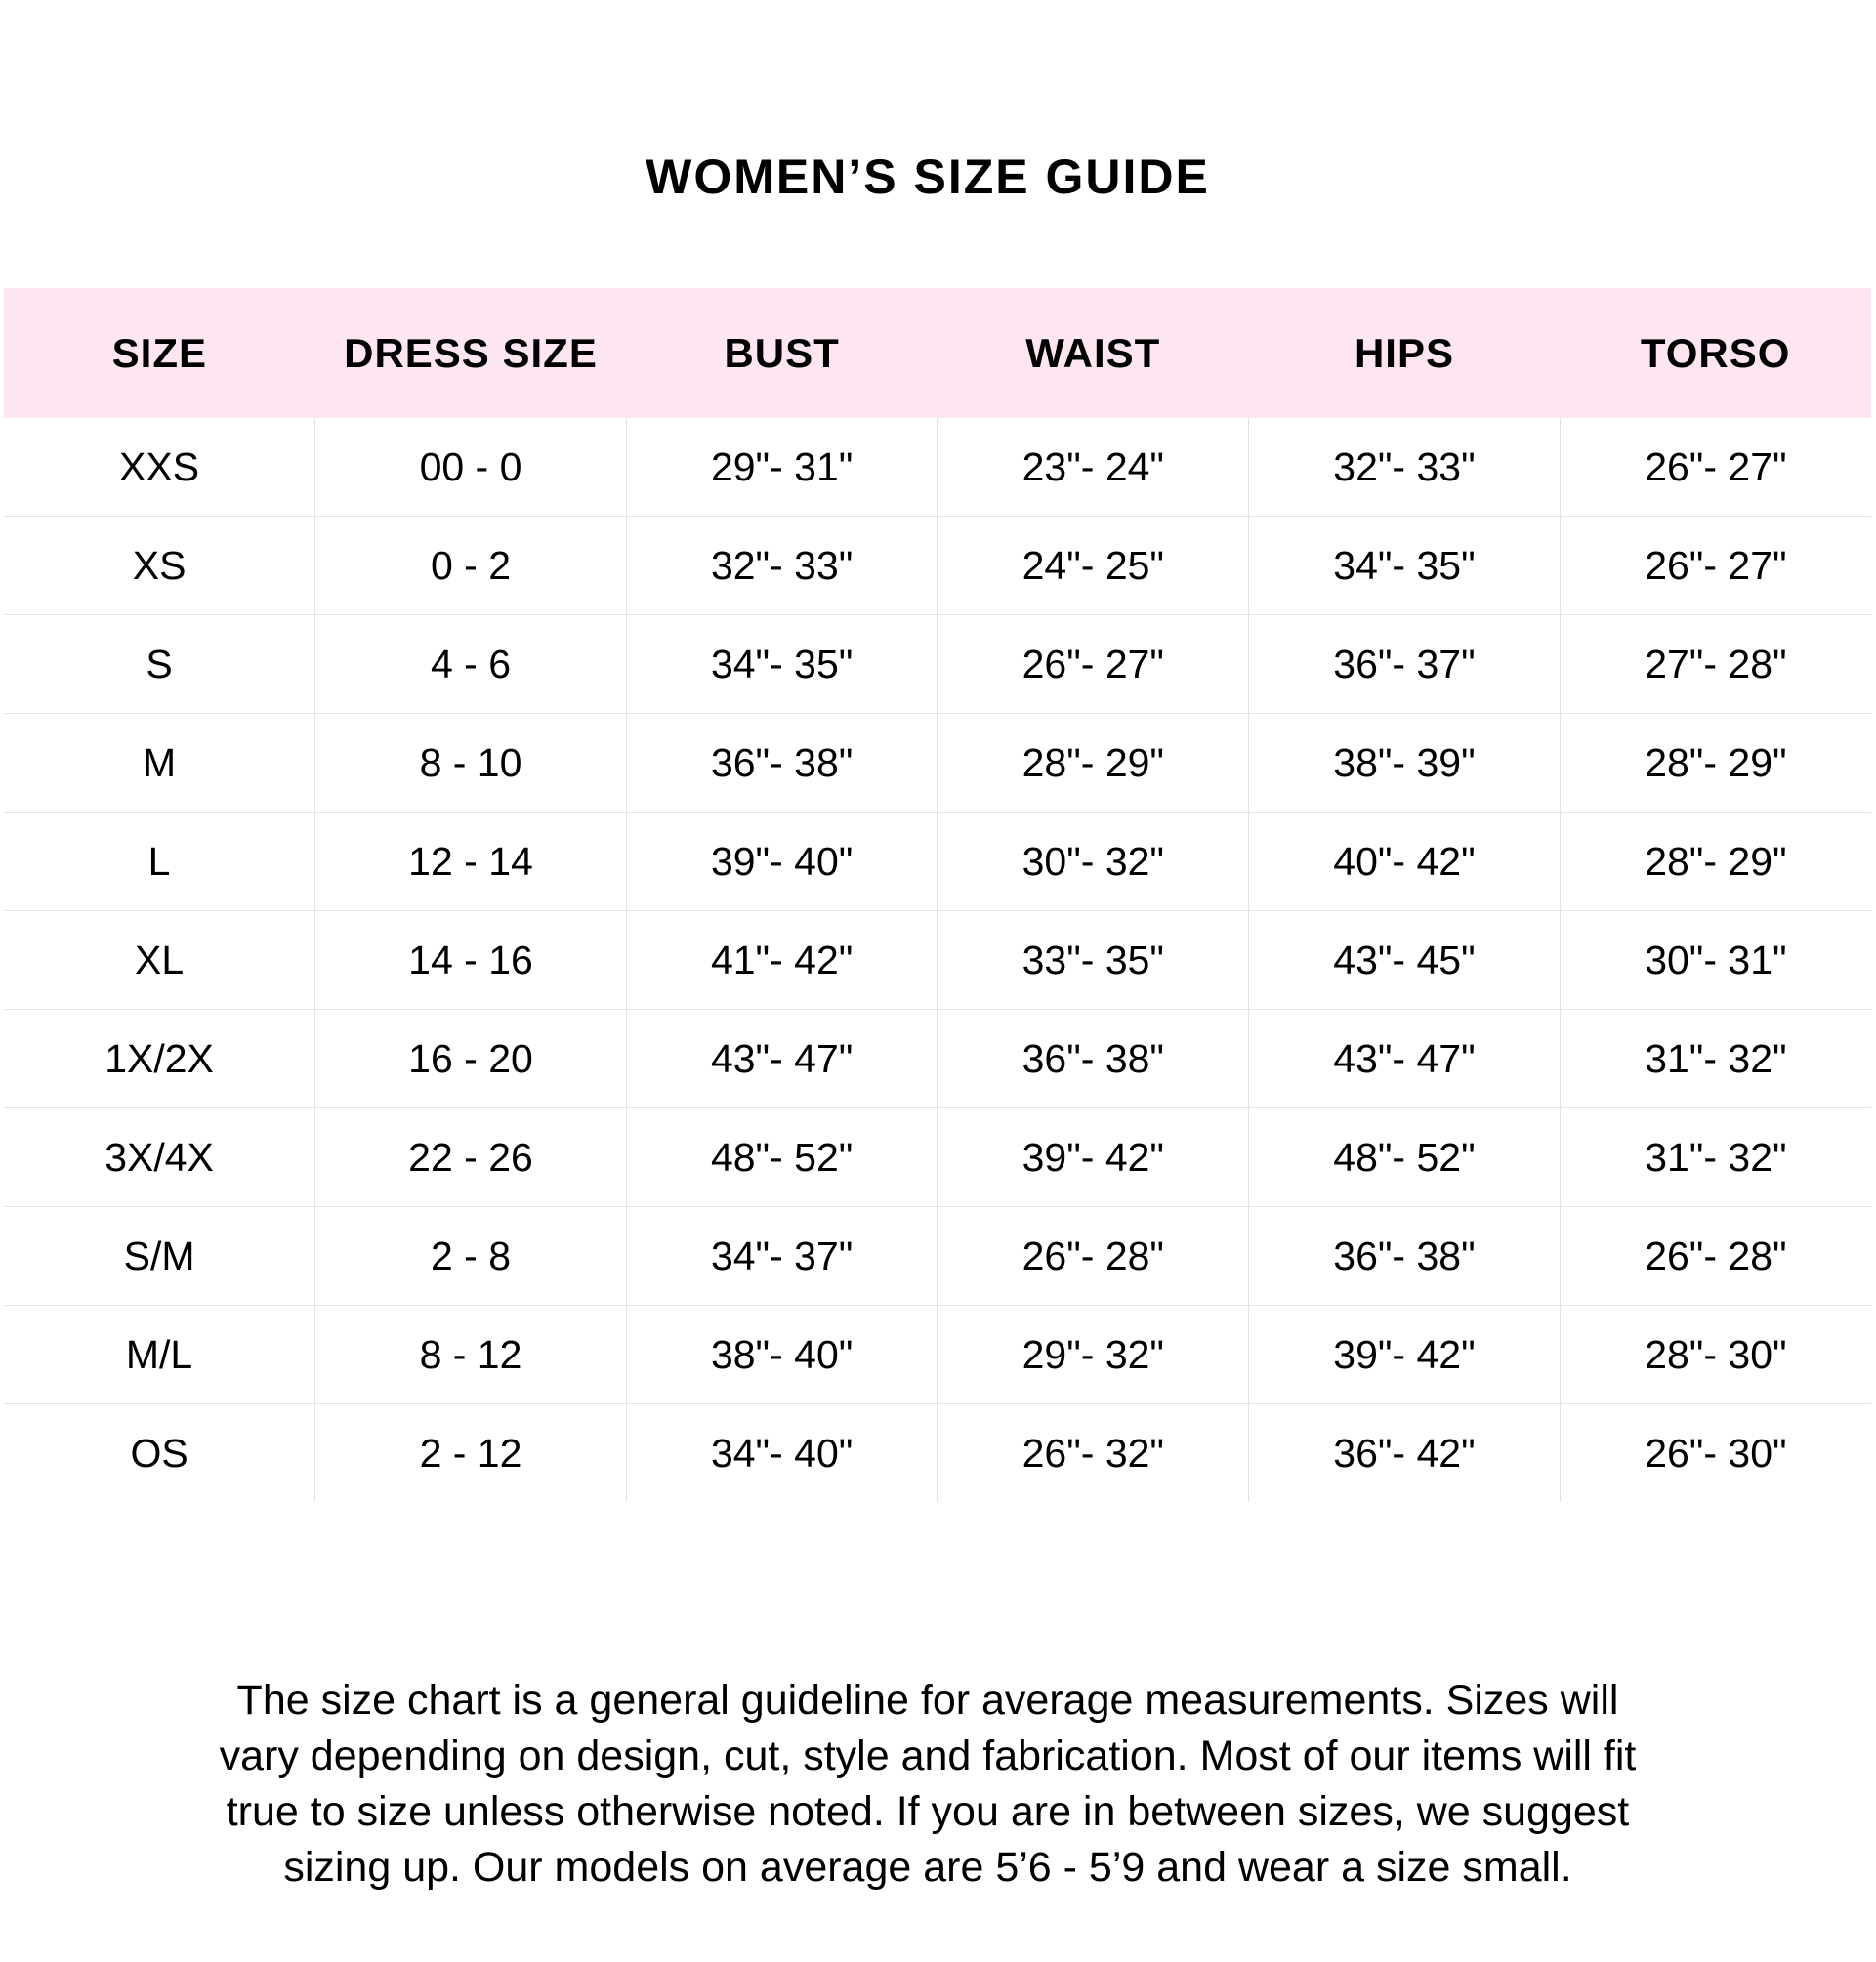  What do you see at coordinates (1405, 353) in the screenshot?
I see `column-header-hips: HIPS` at bounding box center [1405, 353].